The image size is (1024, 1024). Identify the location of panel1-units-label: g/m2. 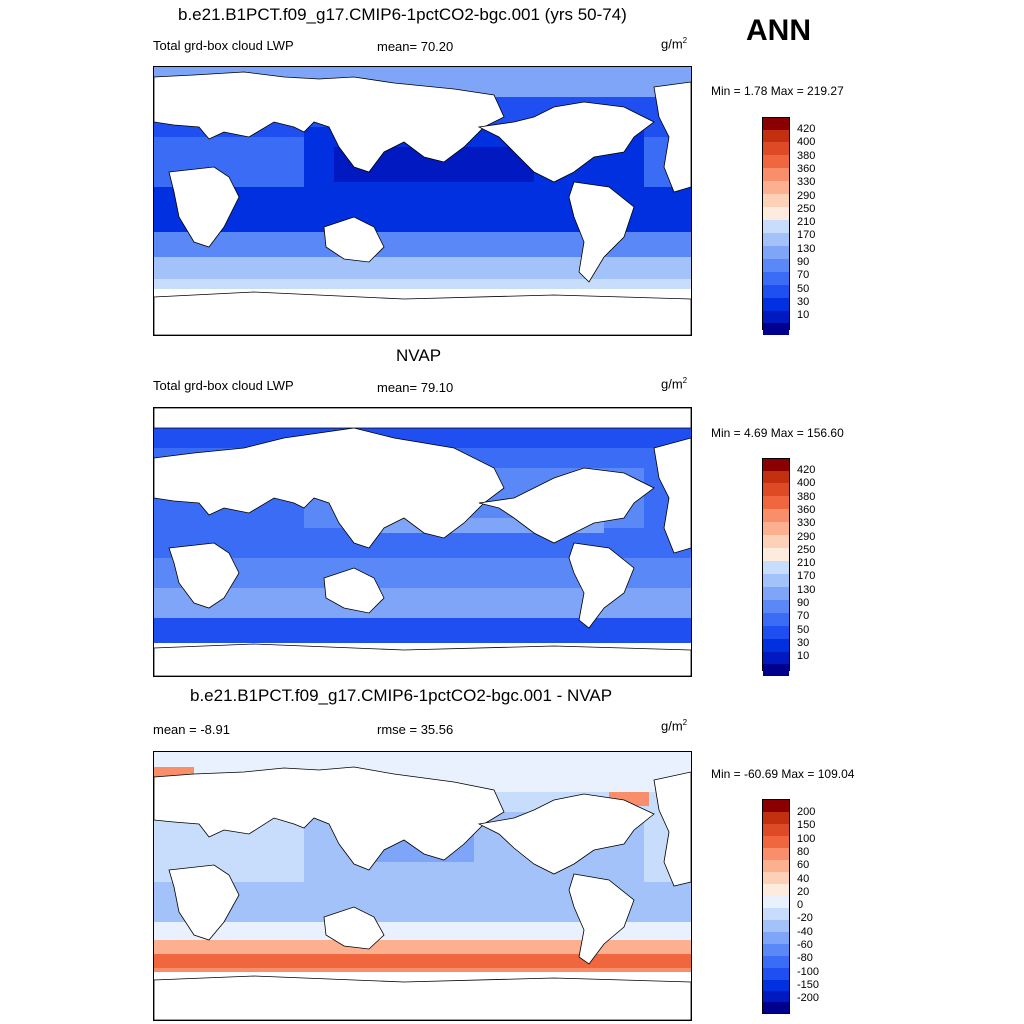
(674, 44).